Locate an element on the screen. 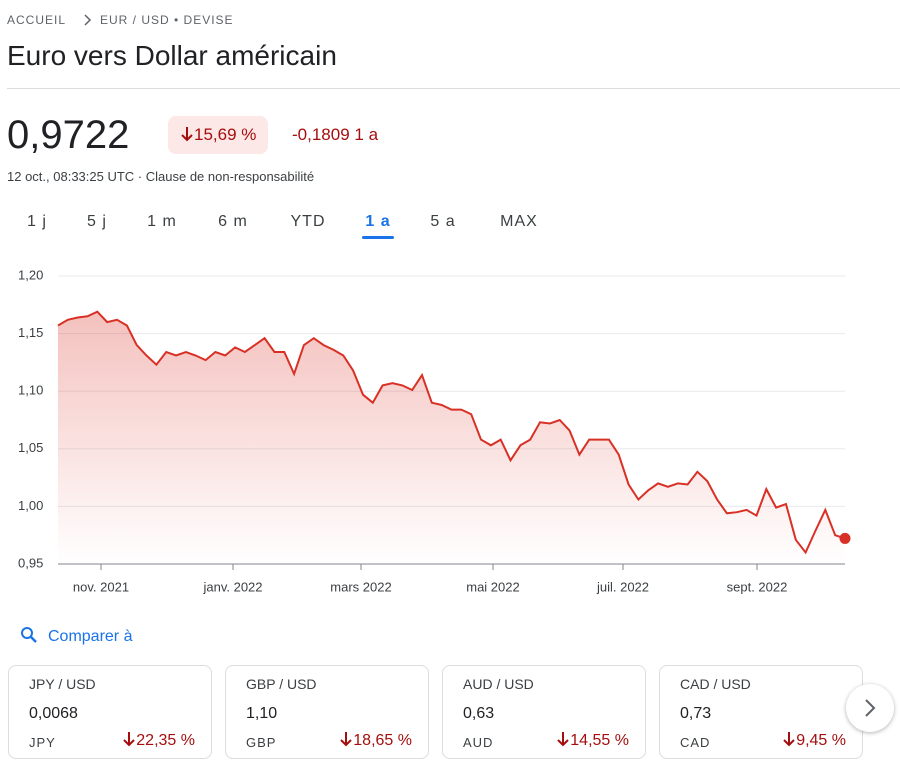 The width and height of the screenshot is (900, 781). card-change-value: 14,55 % is located at coordinates (599, 740).